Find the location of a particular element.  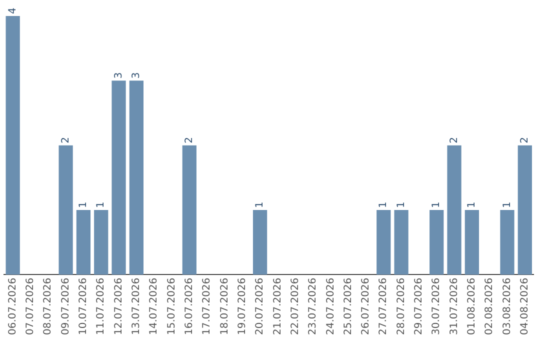

x-tick-label: 22.07.2026 is located at coordinates (295, 307).